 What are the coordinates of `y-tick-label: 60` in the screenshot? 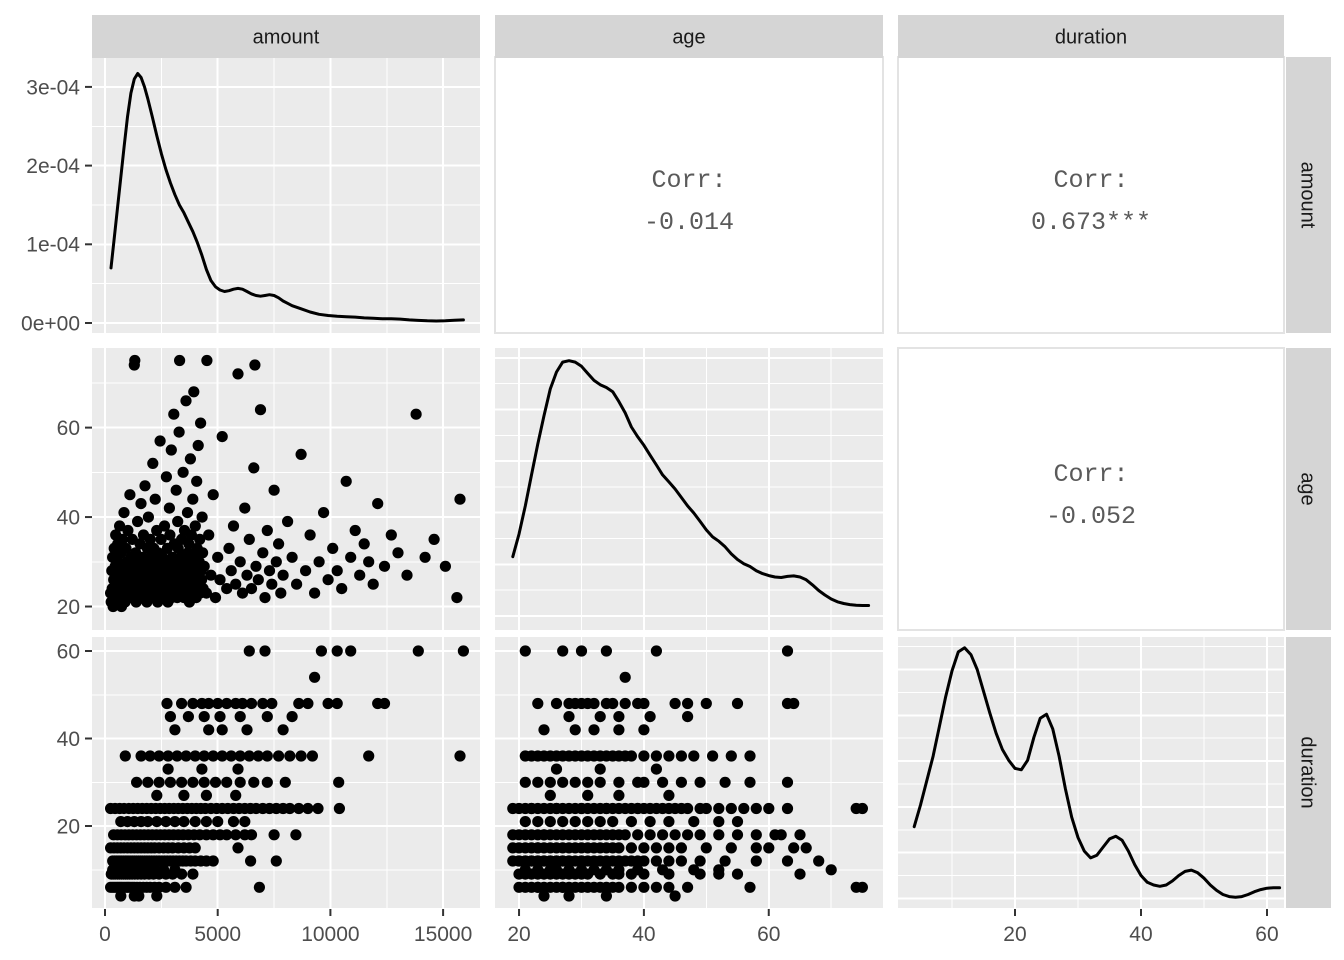 It's located at (68, 428).